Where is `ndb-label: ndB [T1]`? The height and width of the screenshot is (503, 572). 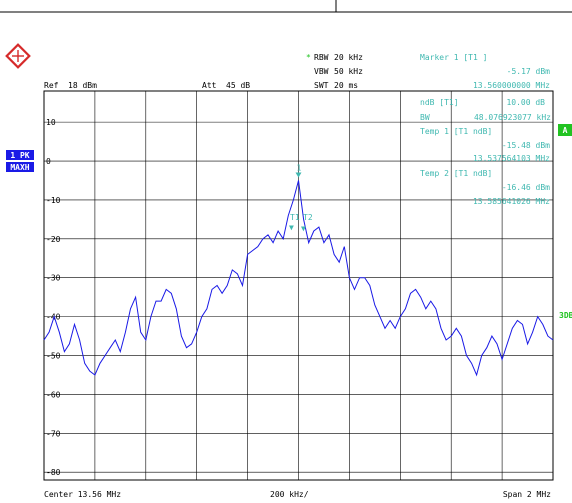 ndb-label: ndB [T1] is located at coordinates (439, 102).